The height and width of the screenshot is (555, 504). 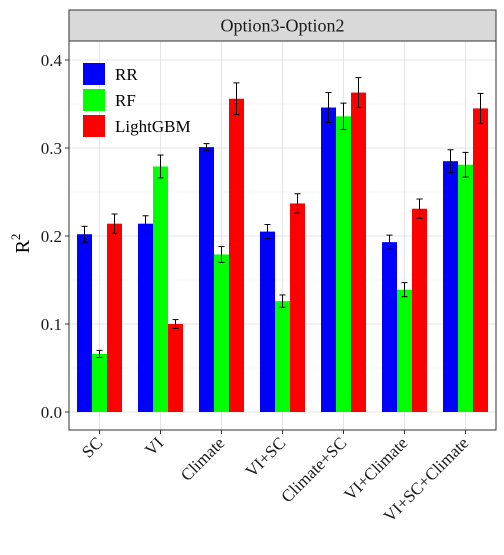 I want to click on x-tick-label: VI+SC, so click(x=266, y=457).